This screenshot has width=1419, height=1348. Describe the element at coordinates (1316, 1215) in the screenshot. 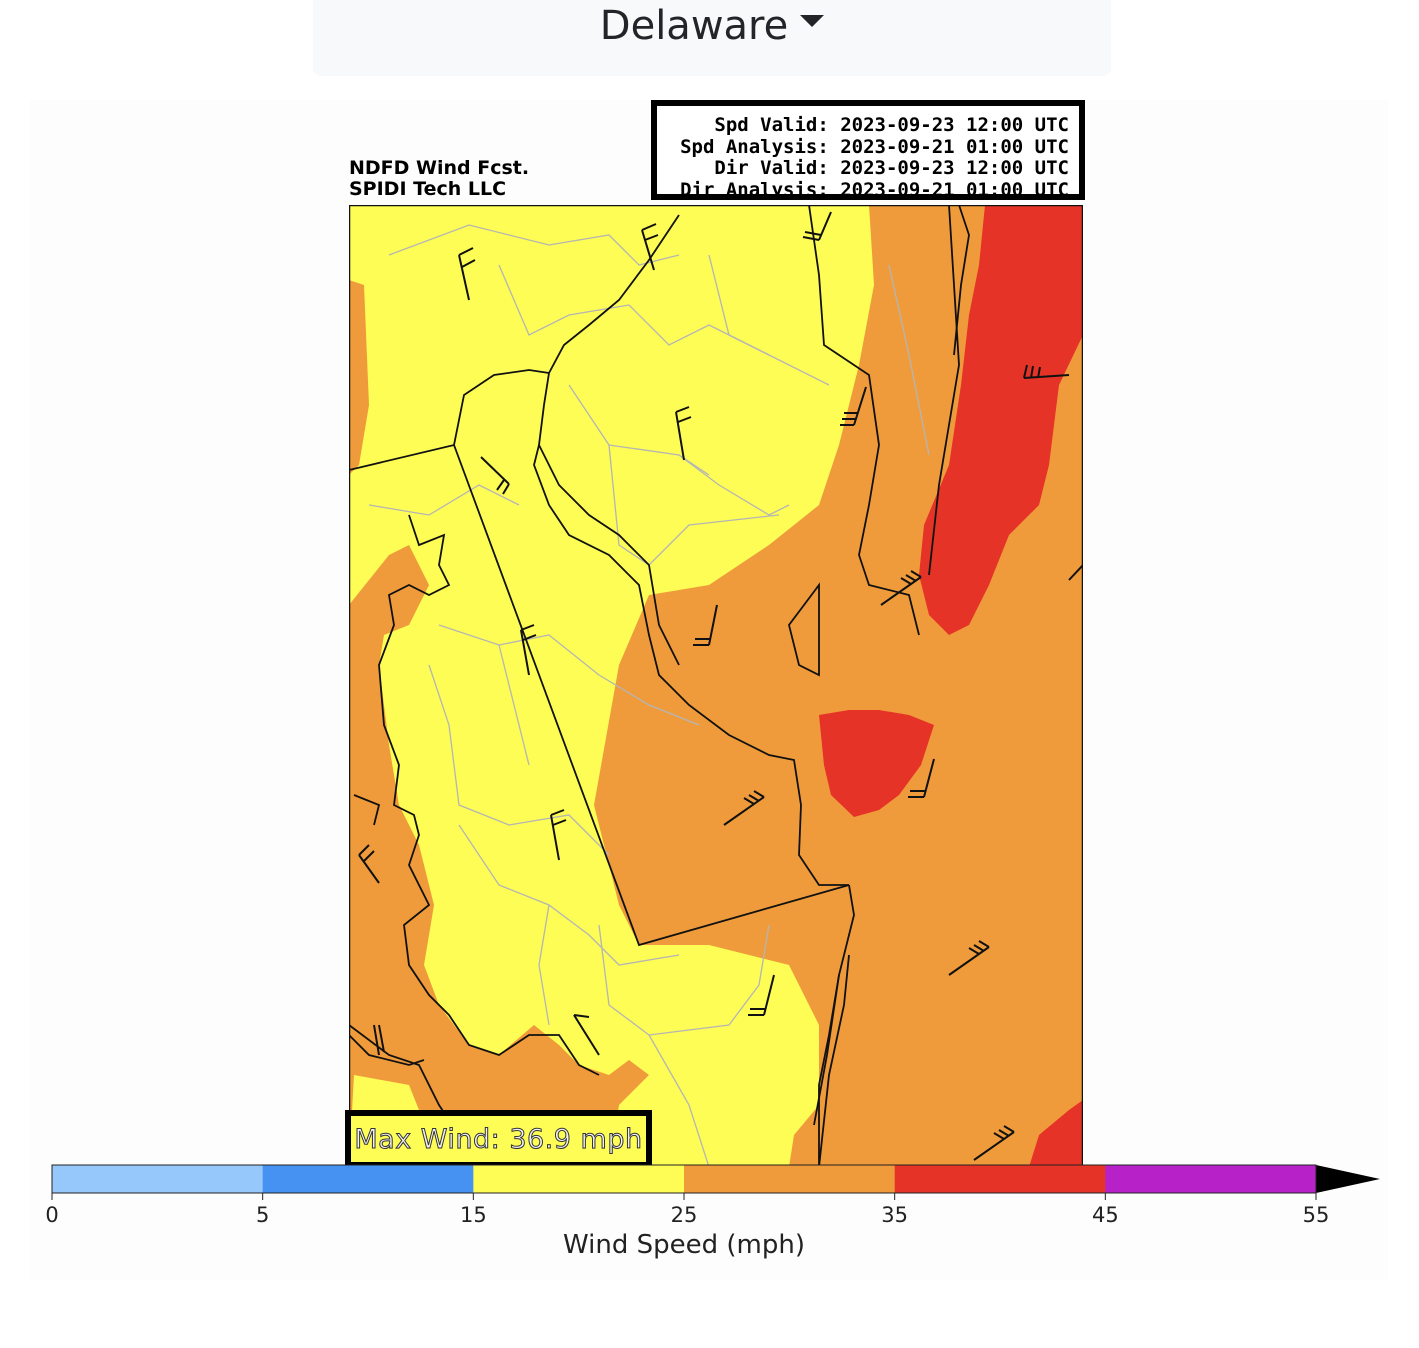

I see `colorbar-tick-label: 55` at that location.